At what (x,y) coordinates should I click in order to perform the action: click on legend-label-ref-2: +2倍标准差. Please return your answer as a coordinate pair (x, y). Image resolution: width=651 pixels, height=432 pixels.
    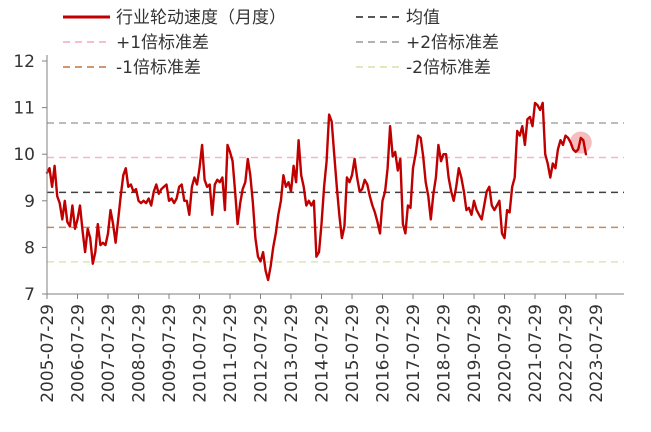
    Looking at the image, I should click on (452, 43).